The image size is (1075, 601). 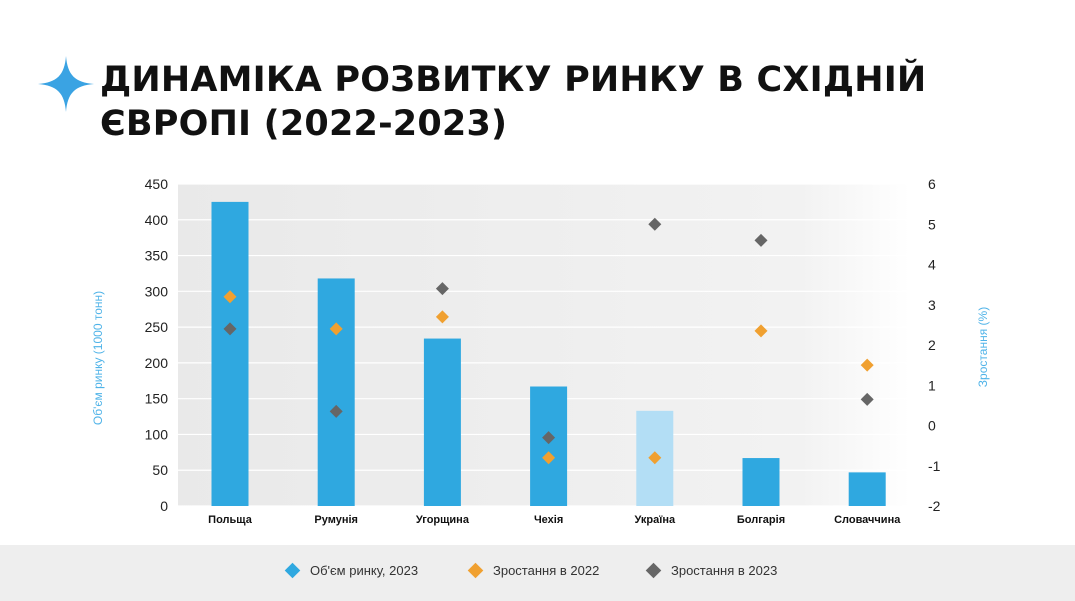 I want to click on left-tick-label: 0, so click(x=164, y=506).